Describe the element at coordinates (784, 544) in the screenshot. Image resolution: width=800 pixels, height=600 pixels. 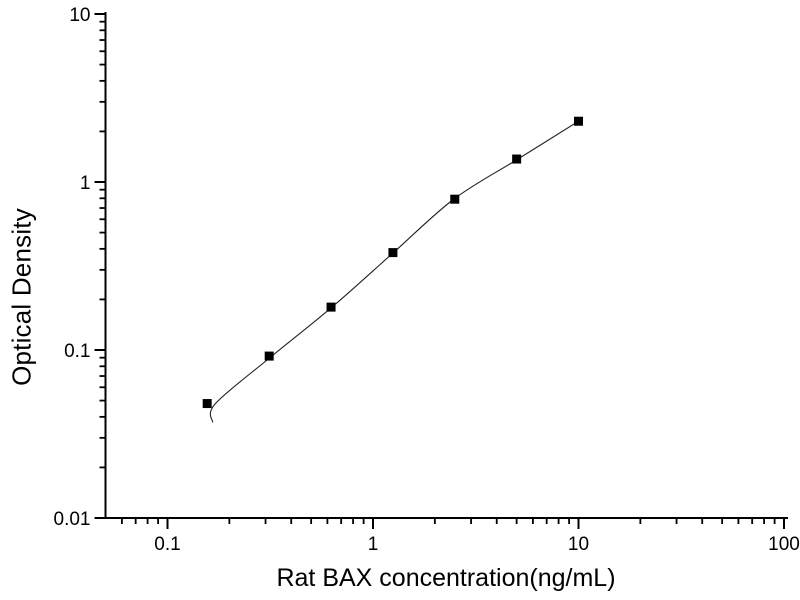
I see `x-tick-label: 100` at that location.